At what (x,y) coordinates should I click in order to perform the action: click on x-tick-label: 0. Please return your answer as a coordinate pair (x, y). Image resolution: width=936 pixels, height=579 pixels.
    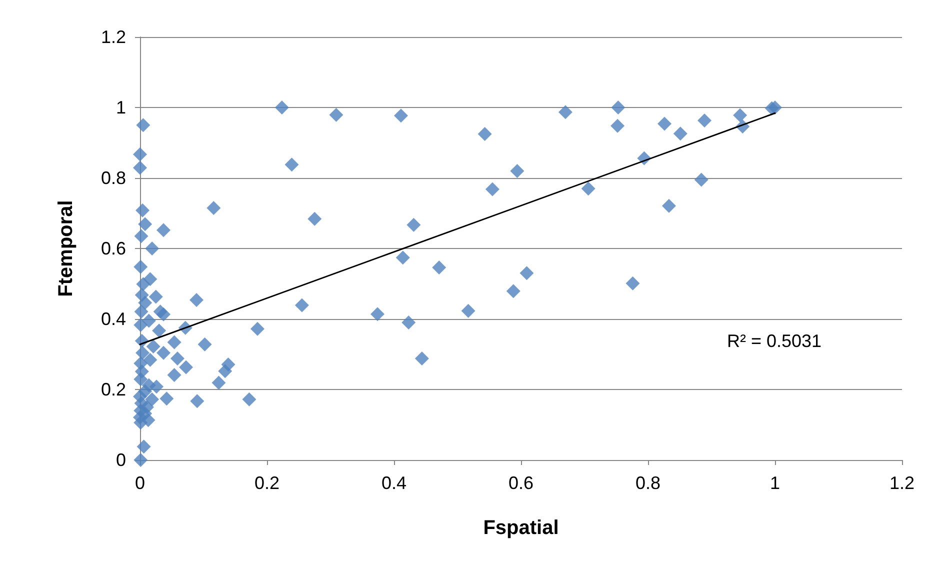
    Looking at the image, I should click on (140, 483).